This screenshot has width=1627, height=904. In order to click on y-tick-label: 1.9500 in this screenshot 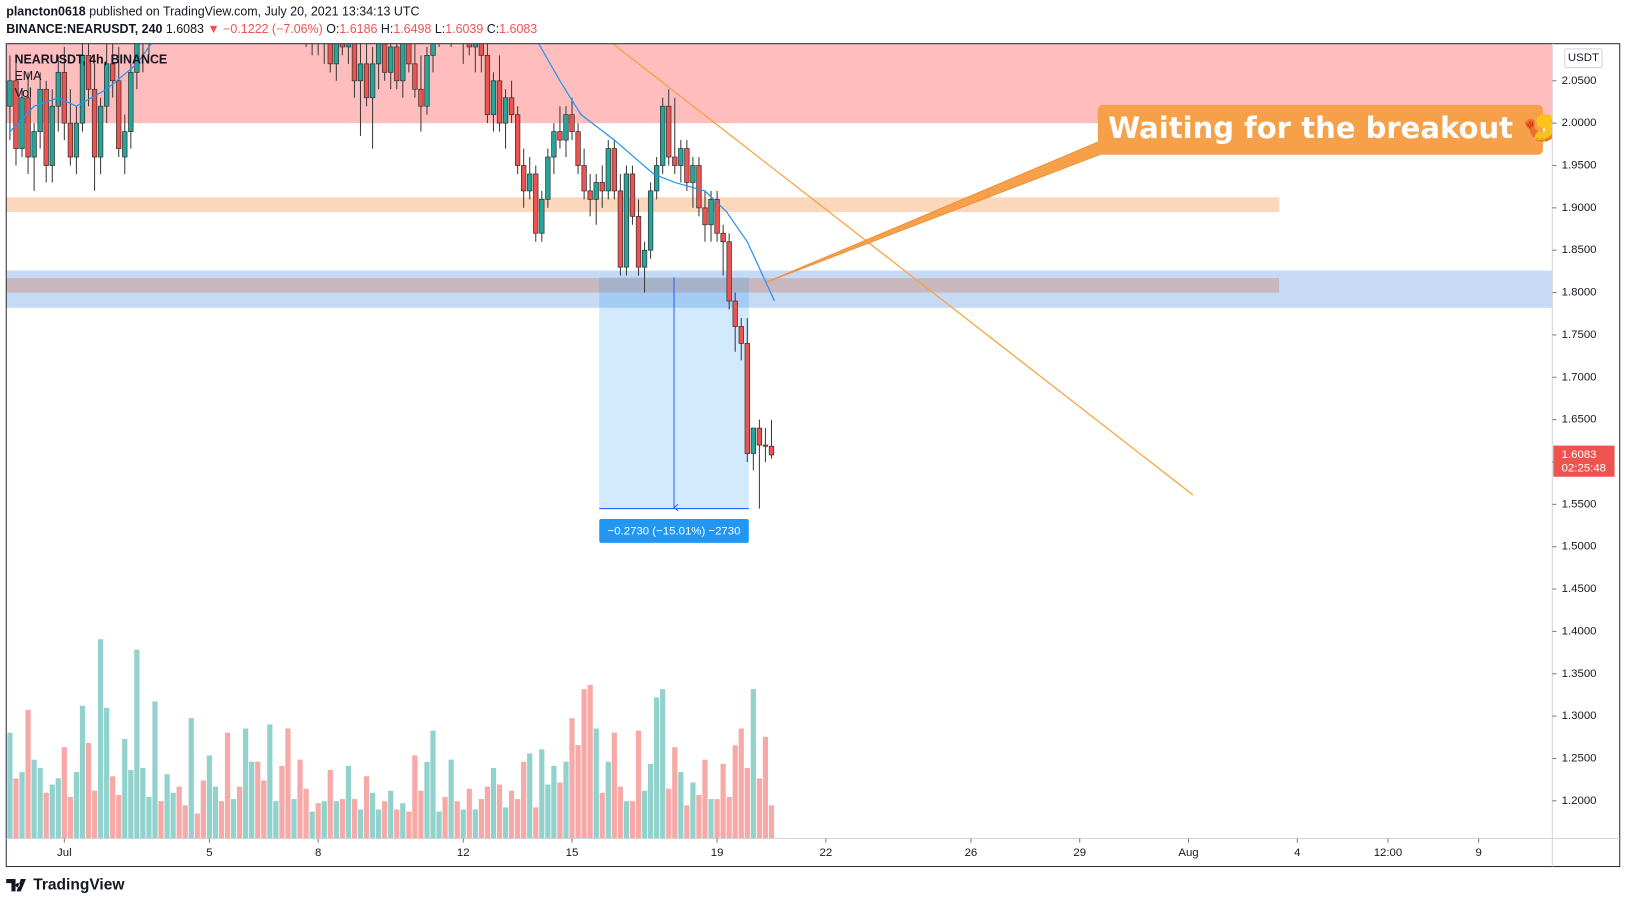, I will do `click(1579, 166)`.